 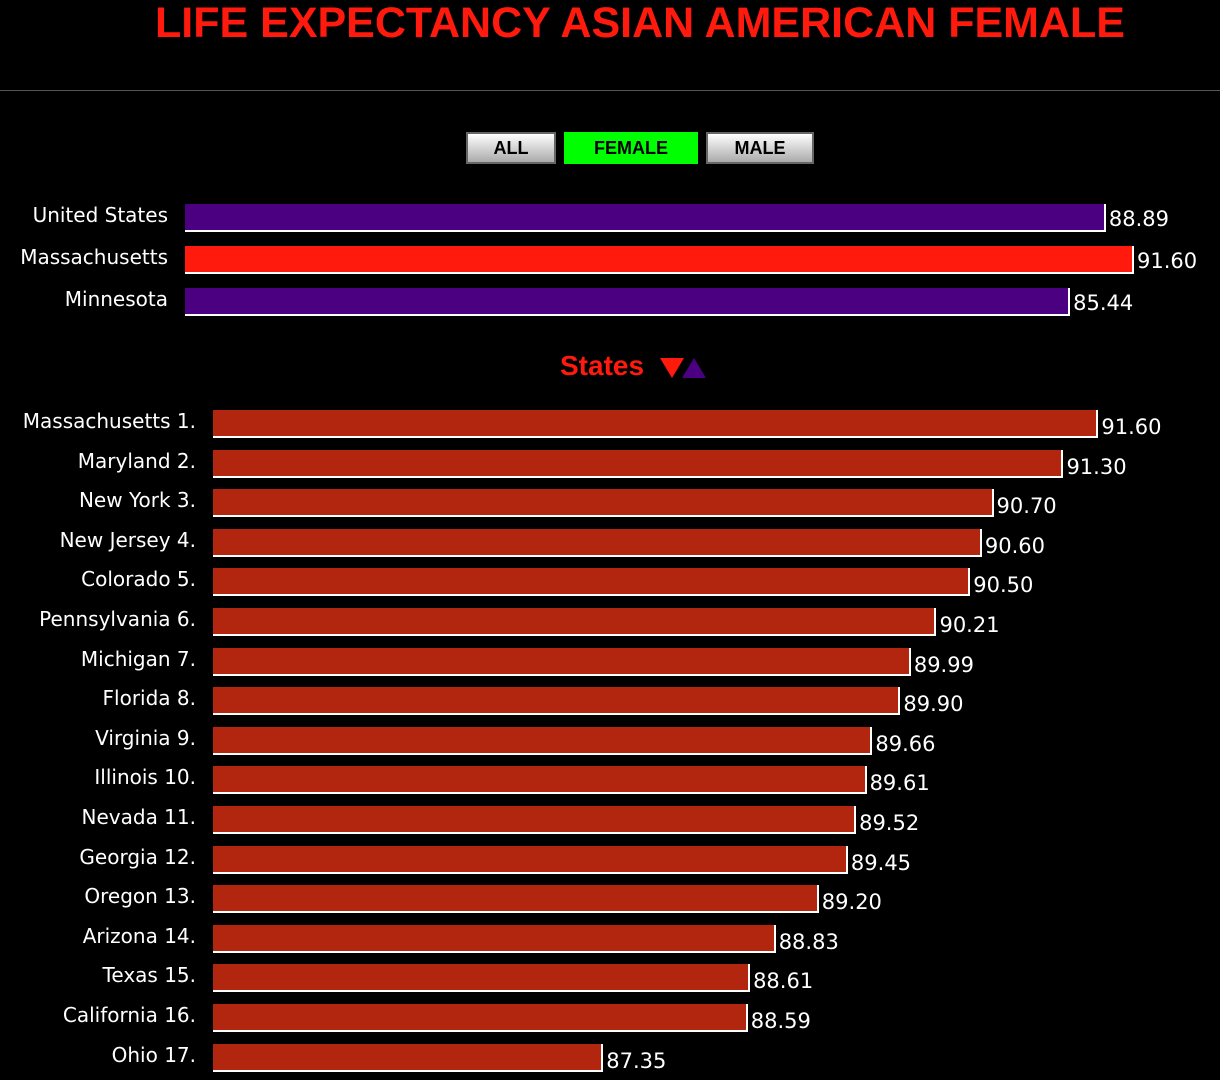 I want to click on filter-male-button: MALE, so click(x=760, y=148).